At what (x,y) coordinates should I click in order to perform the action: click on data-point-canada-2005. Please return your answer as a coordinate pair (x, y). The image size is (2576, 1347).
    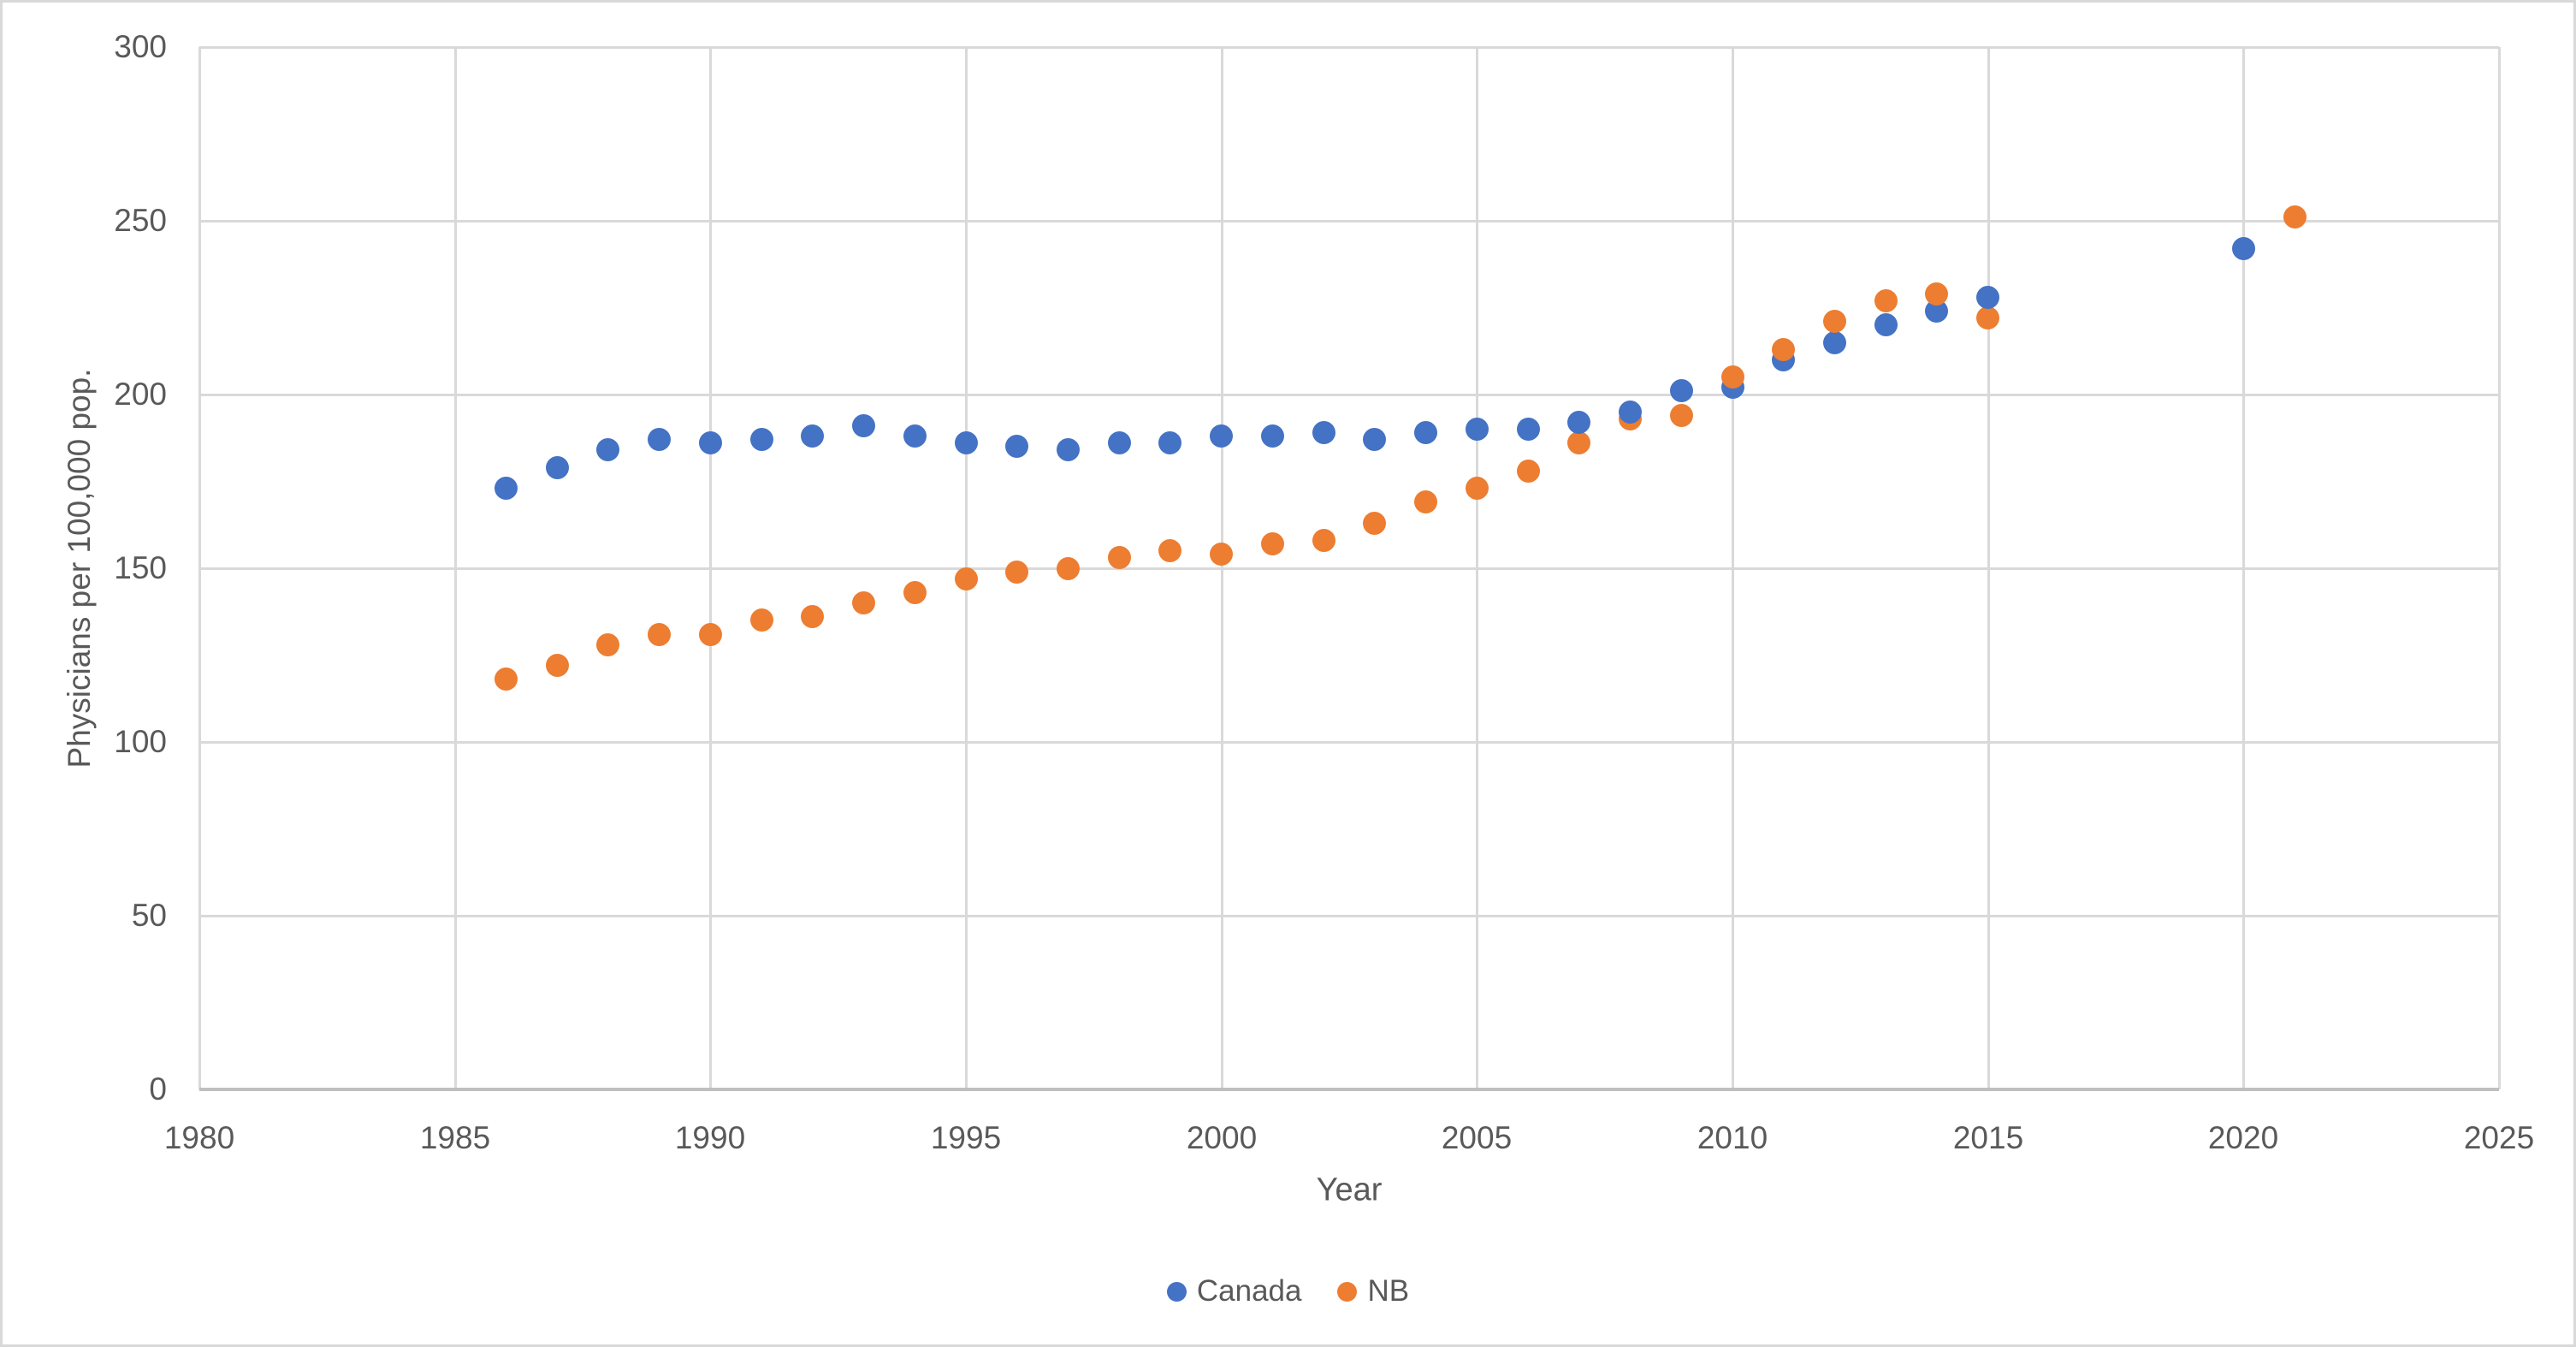
    Looking at the image, I should click on (1478, 429).